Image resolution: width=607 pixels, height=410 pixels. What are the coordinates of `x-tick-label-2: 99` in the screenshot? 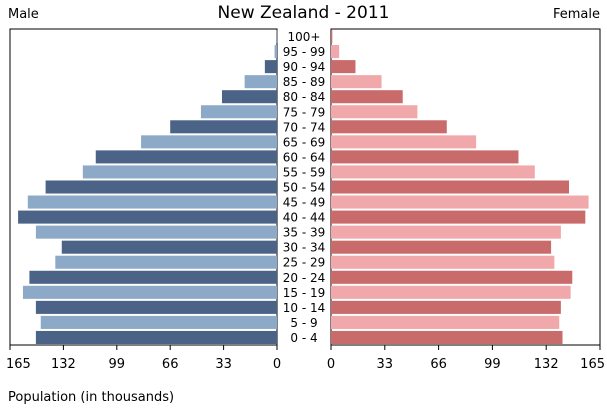 It's located at (117, 364).